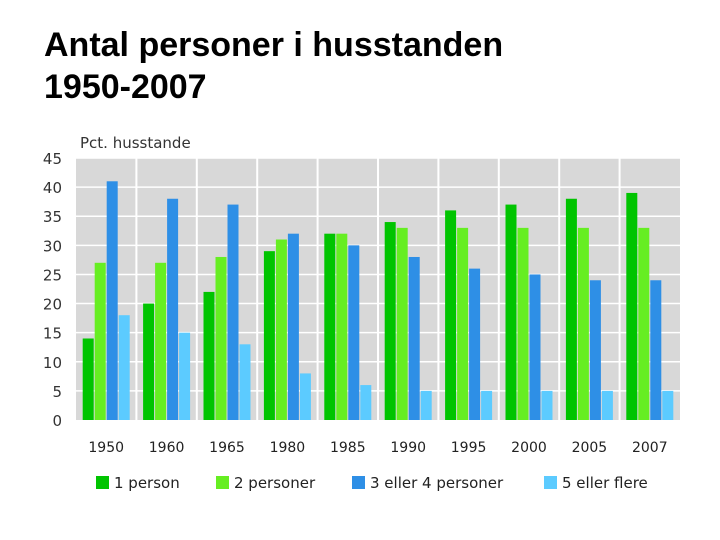  What do you see at coordinates (52, 305) in the screenshot?
I see `y-tick-label: 20` at bounding box center [52, 305].